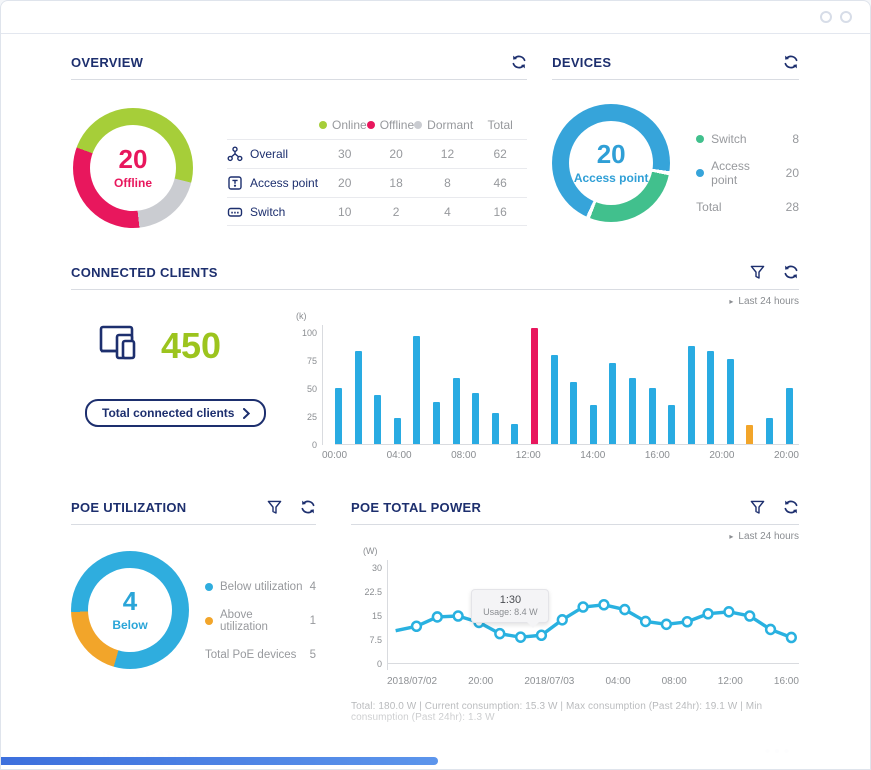 Image resolution: width=871 pixels, height=770 pixels. Describe the element at coordinates (764, 536) in the screenshot. I see `poe-power-time-range-selector: ▸ Last 24 hours` at that location.